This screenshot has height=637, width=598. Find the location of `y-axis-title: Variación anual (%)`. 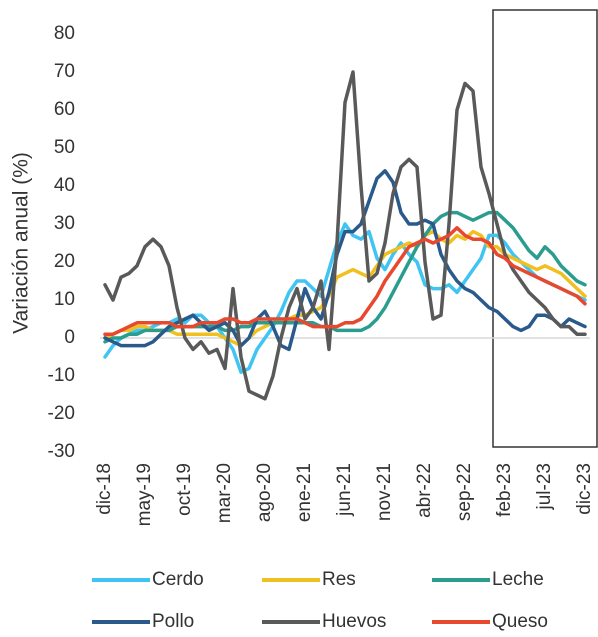

y-axis-title: Variación anual (%) is located at coordinates (21, 243).